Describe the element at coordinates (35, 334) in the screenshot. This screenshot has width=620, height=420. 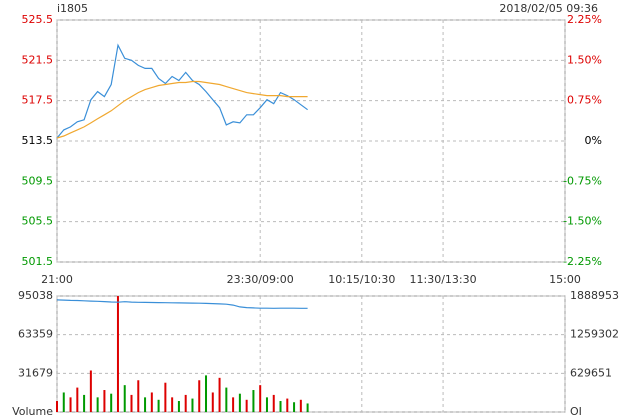
I see `y-tick-label: 63359` at that location.